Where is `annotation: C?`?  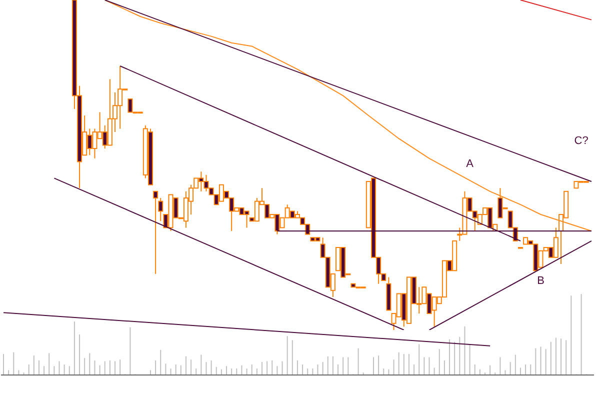
annotation: C? is located at coordinates (581, 141).